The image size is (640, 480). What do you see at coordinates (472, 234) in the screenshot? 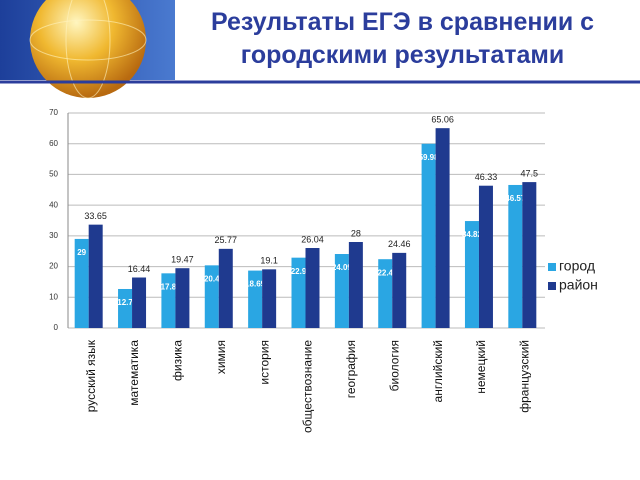
I see `data-label: 34.82` at bounding box center [472, 234].